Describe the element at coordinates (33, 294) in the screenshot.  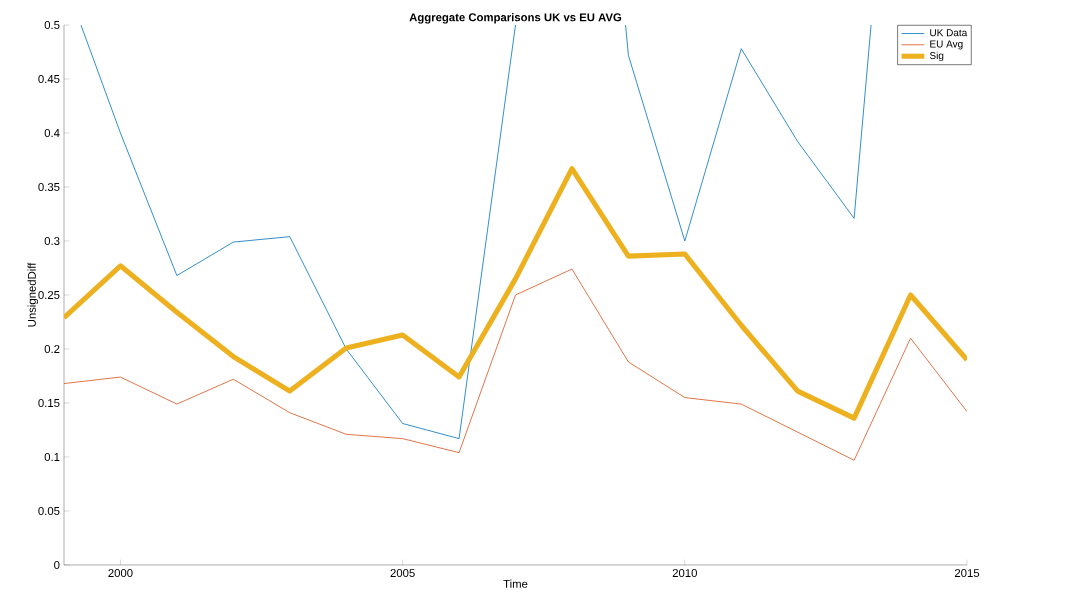
I see `y-axis-title: UnsignedDiff` at that location.